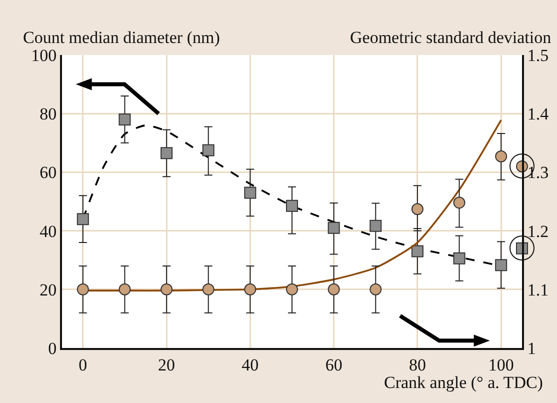 The width and height of the screenshot is (557, 403). I want to click on y-tick-label: 60, so click(48, 172).